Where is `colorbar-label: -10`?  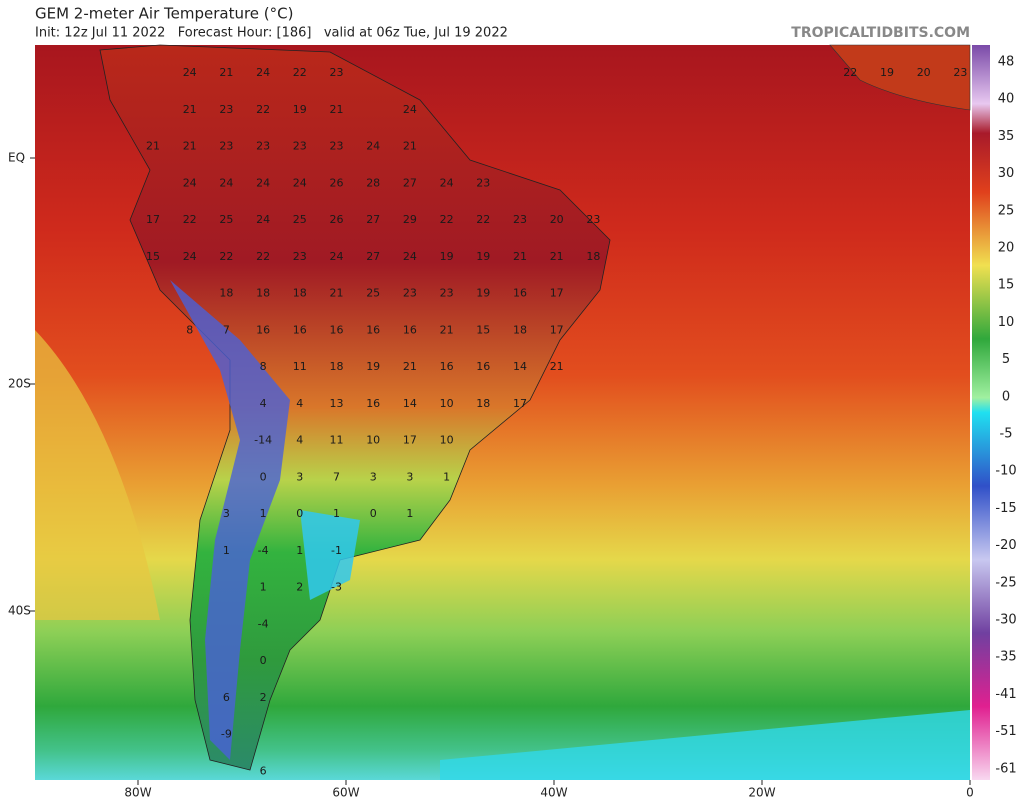
colorbar-label: -10 is located at coordinates (1005, 471).